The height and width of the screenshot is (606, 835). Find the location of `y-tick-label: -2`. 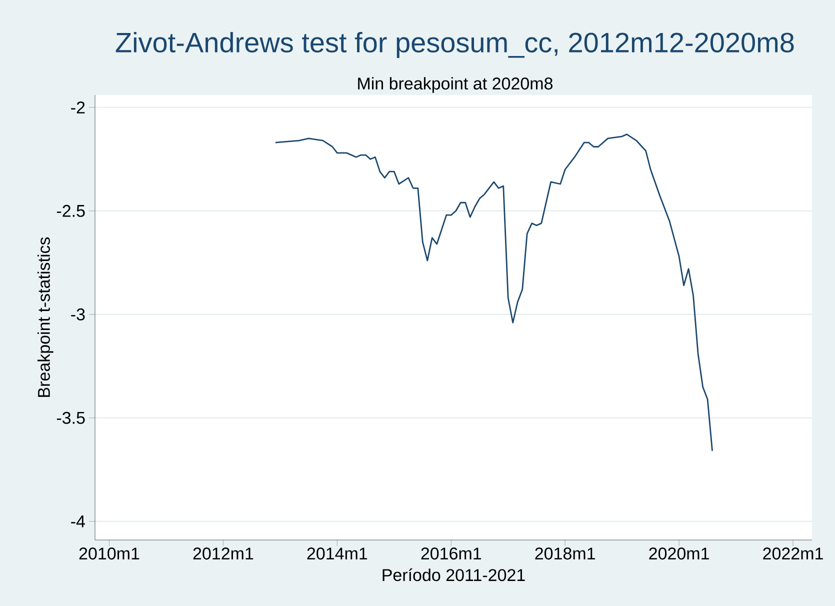

y-tick-label: -2 is located at coordinates (78, 107).